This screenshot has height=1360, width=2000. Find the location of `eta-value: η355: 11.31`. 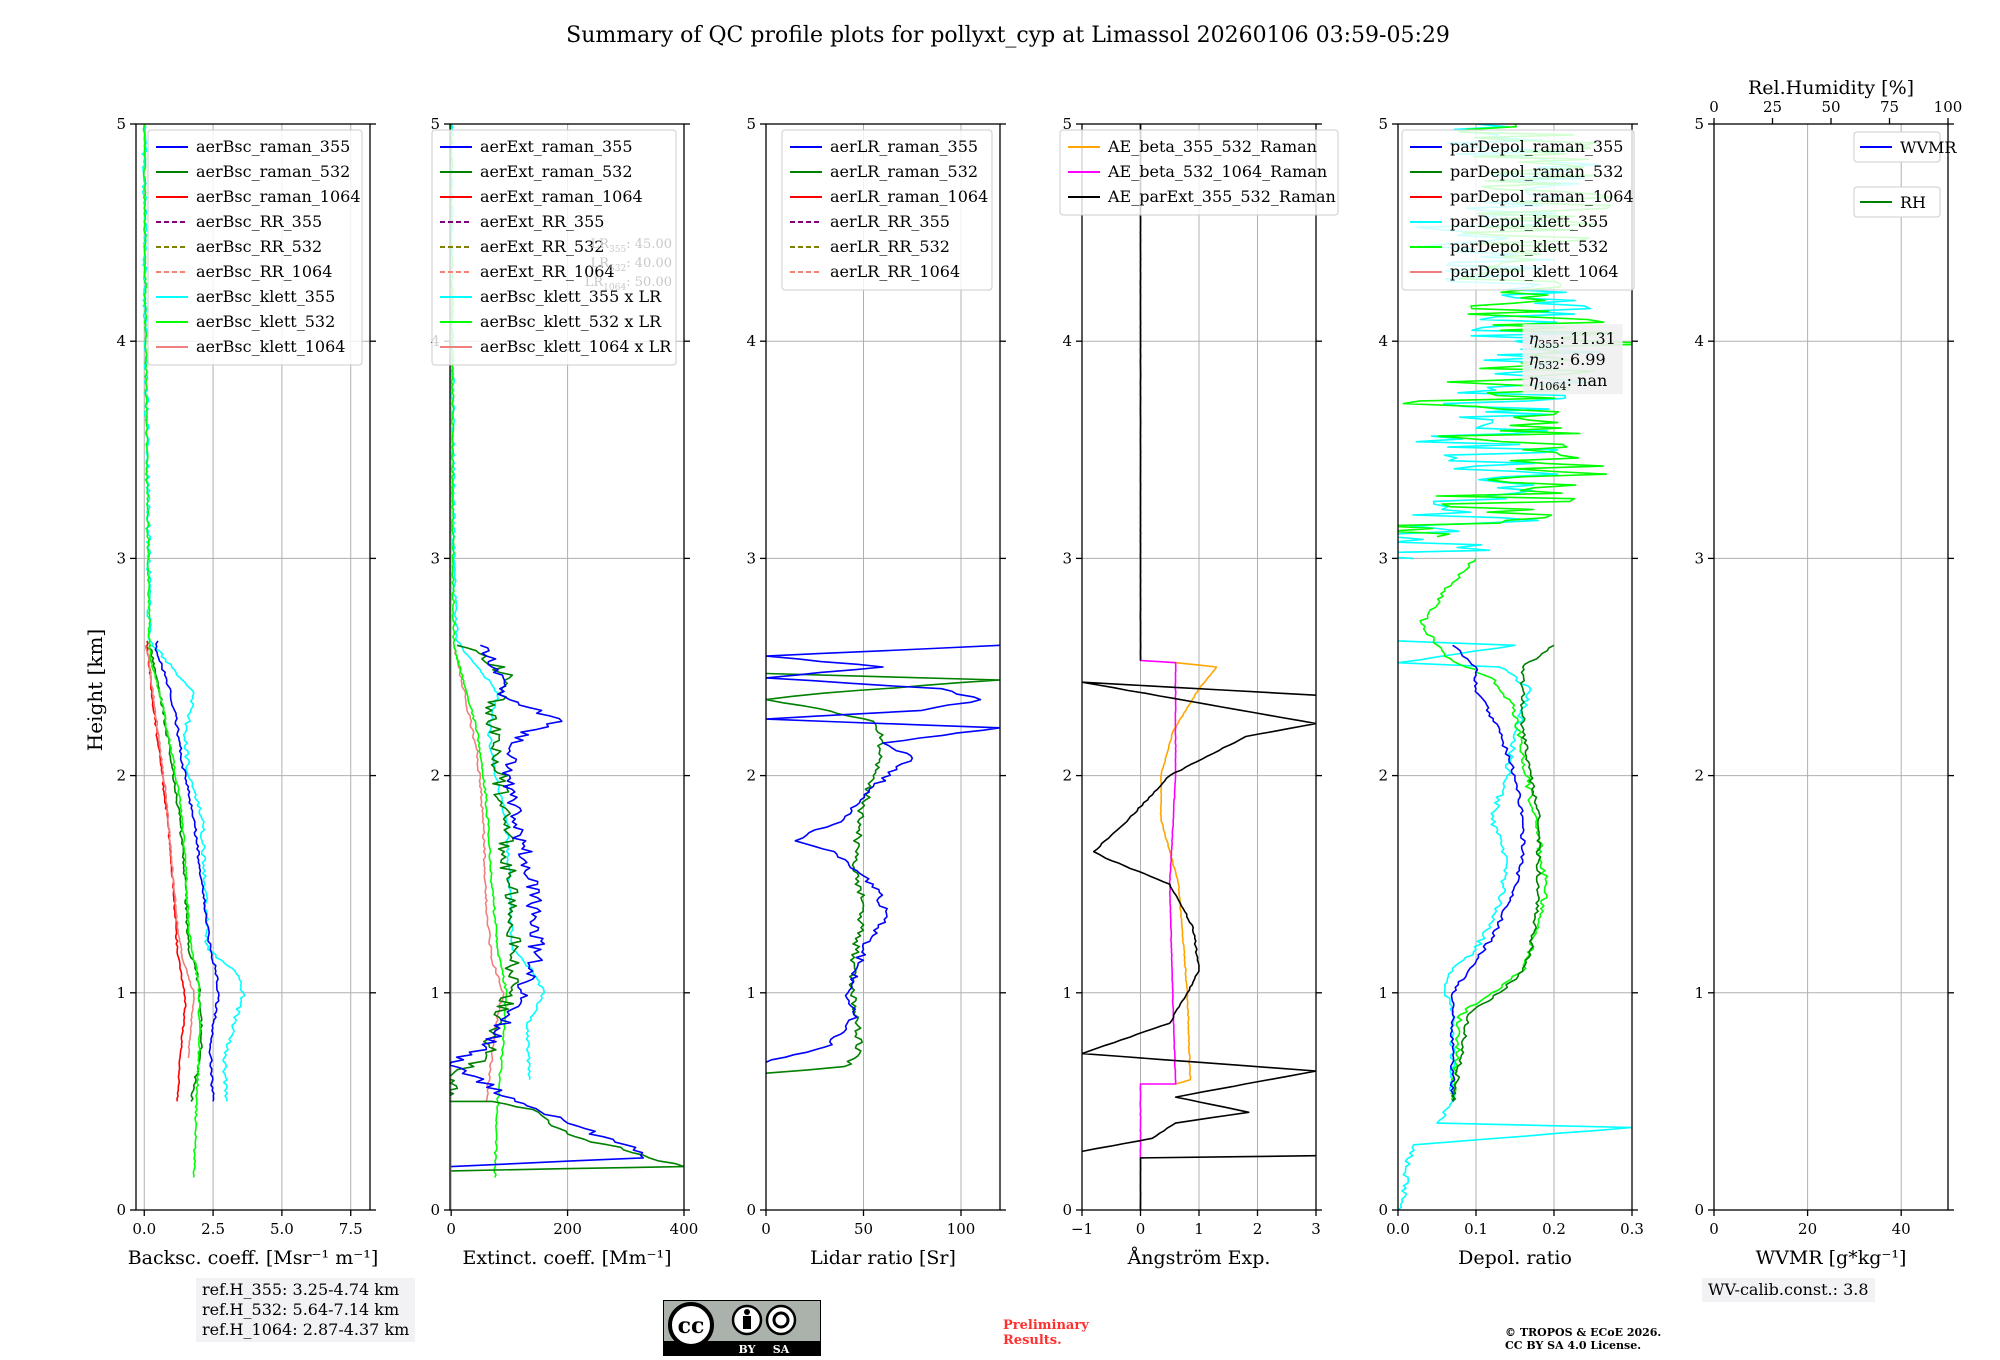

eta-value: η355: 11.31 is located at coordinates (1572, 340).